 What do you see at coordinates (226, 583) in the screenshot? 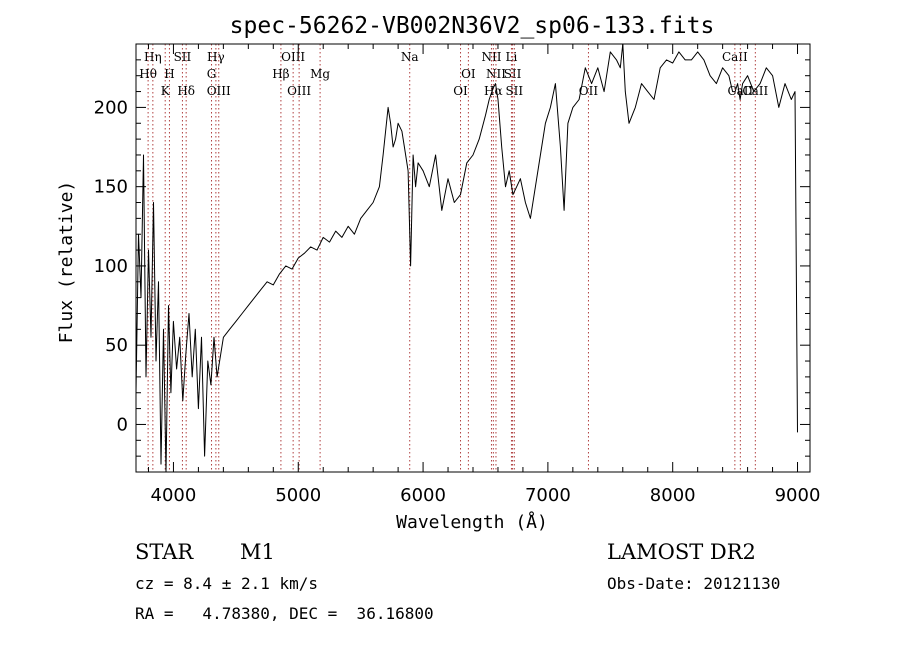
I see `redshift-text: cz = 8.4 ± 2.1 km/s` at bounding box center [226, 583].